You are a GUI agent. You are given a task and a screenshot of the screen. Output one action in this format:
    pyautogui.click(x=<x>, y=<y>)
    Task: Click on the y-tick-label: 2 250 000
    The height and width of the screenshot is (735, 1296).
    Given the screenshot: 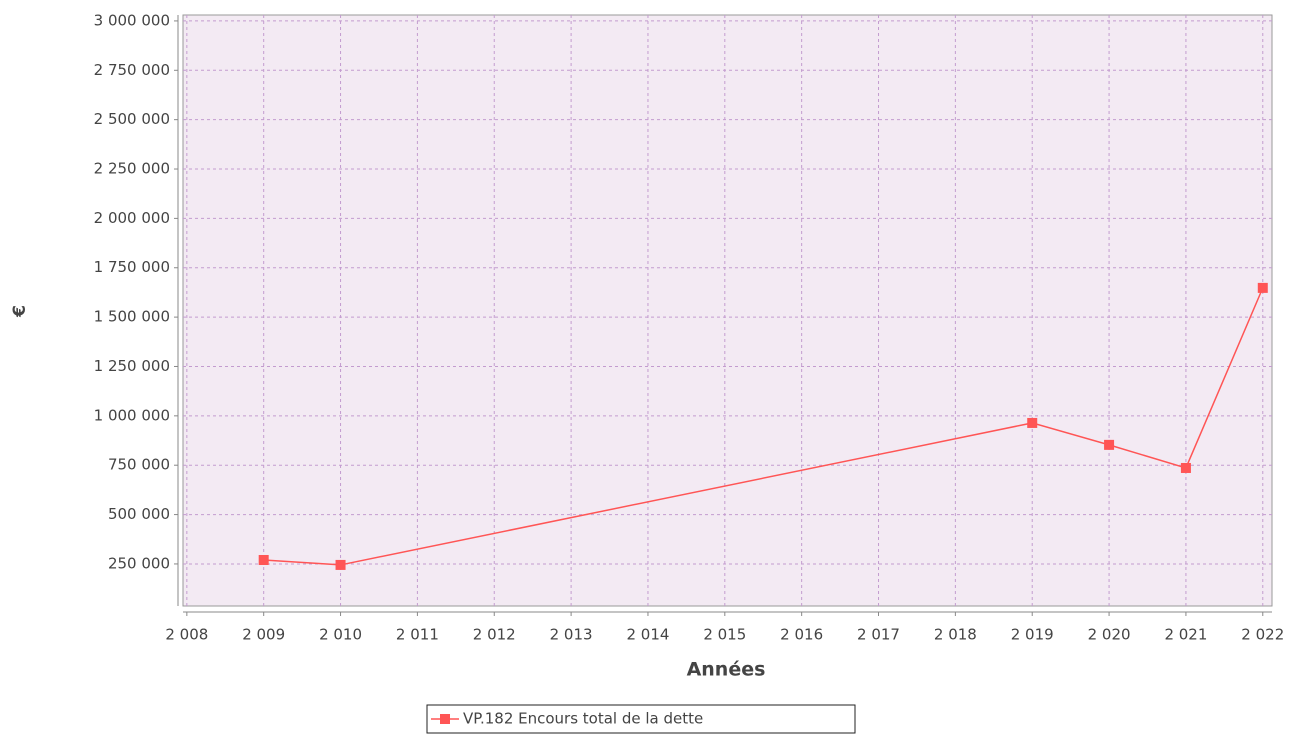 What is the action you would take?
    pyautogui.click(x=132, y=169)
    